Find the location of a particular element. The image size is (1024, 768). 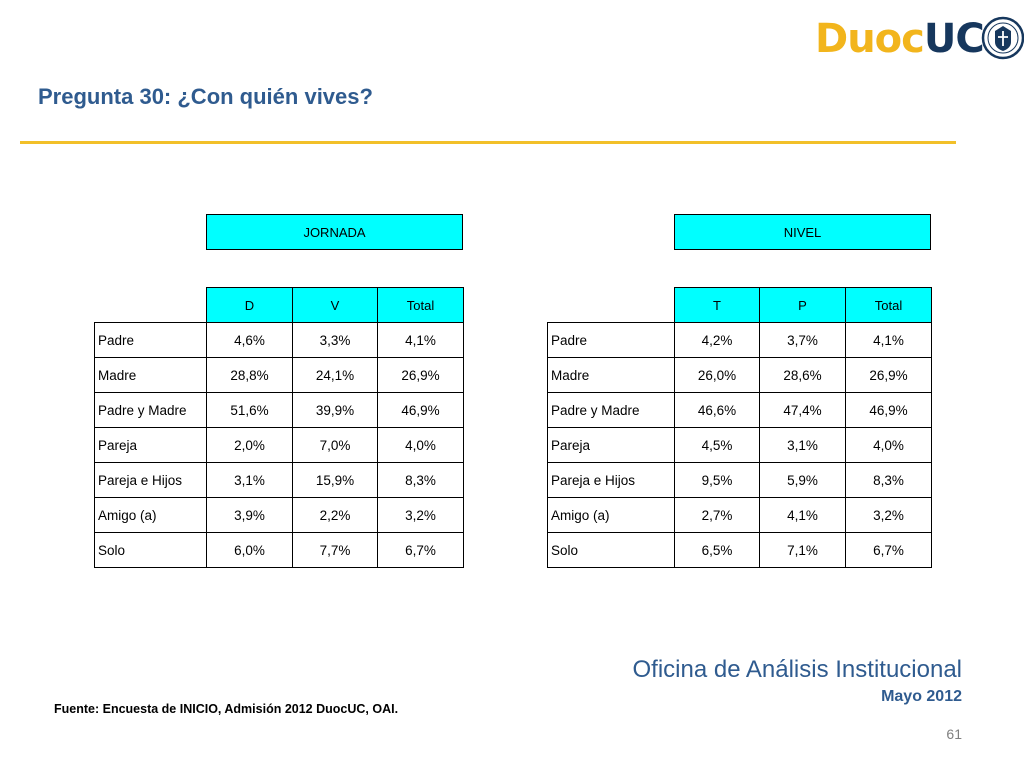

table-row: Pareja e Hijos 3,1% 15,9% 8,3% is located at coordinates (279, 480).